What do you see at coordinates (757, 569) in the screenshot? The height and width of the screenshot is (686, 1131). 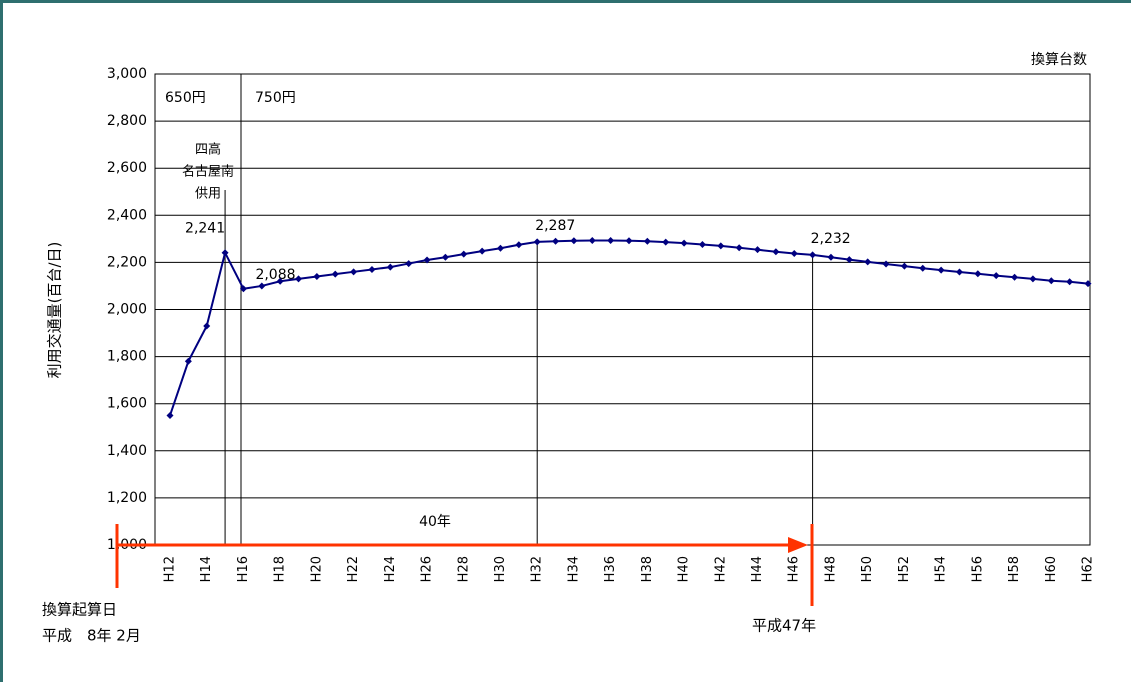 I see `x-tick-label: H44` at bounding box center [757, 569].